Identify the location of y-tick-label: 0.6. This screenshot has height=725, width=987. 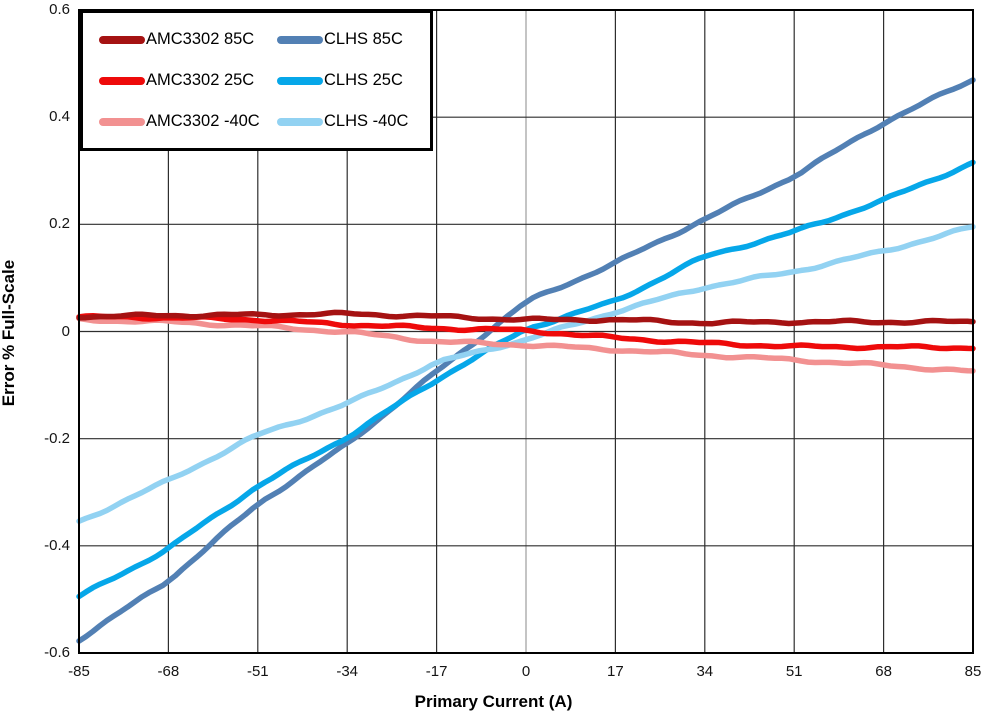
(59, 9).